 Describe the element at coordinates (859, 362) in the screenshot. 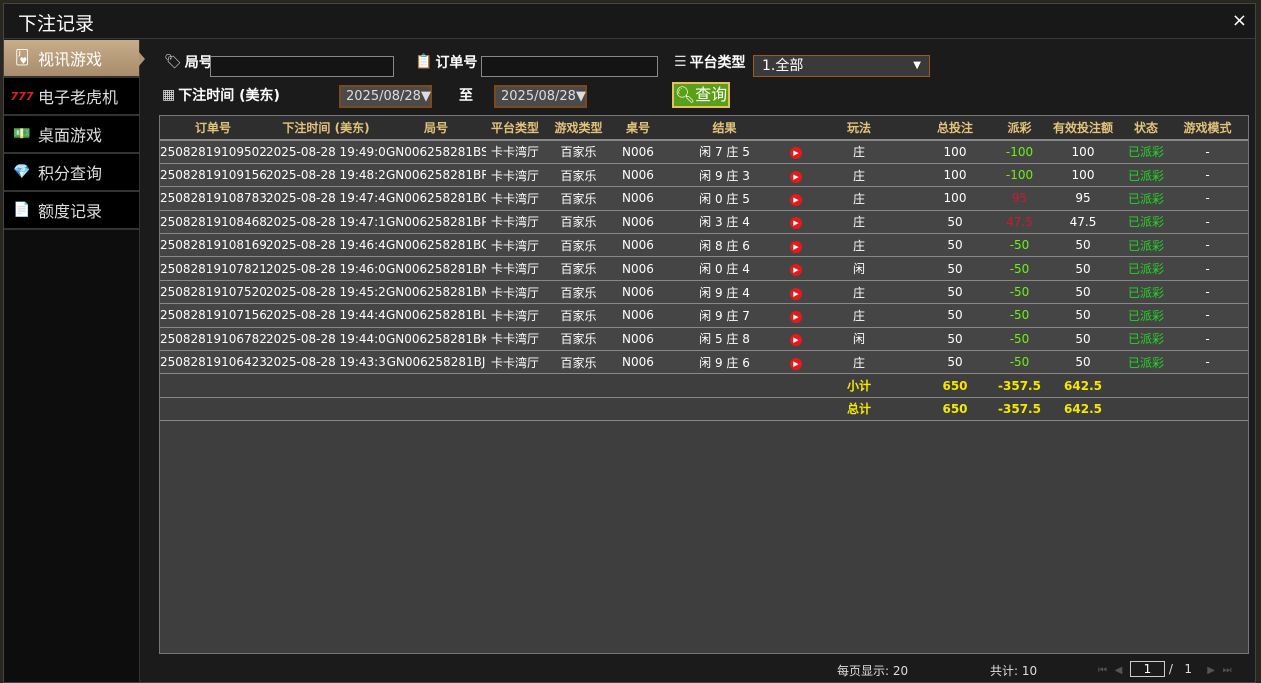

I see `table-cell: 庄` at that location.